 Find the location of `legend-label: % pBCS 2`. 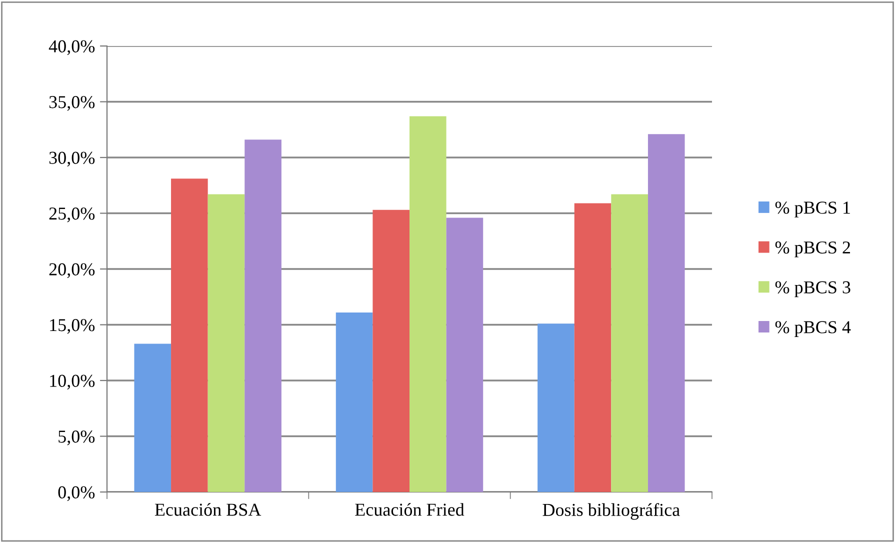

legend-label: % pBCS 2 is located at coordinates (812, 249).